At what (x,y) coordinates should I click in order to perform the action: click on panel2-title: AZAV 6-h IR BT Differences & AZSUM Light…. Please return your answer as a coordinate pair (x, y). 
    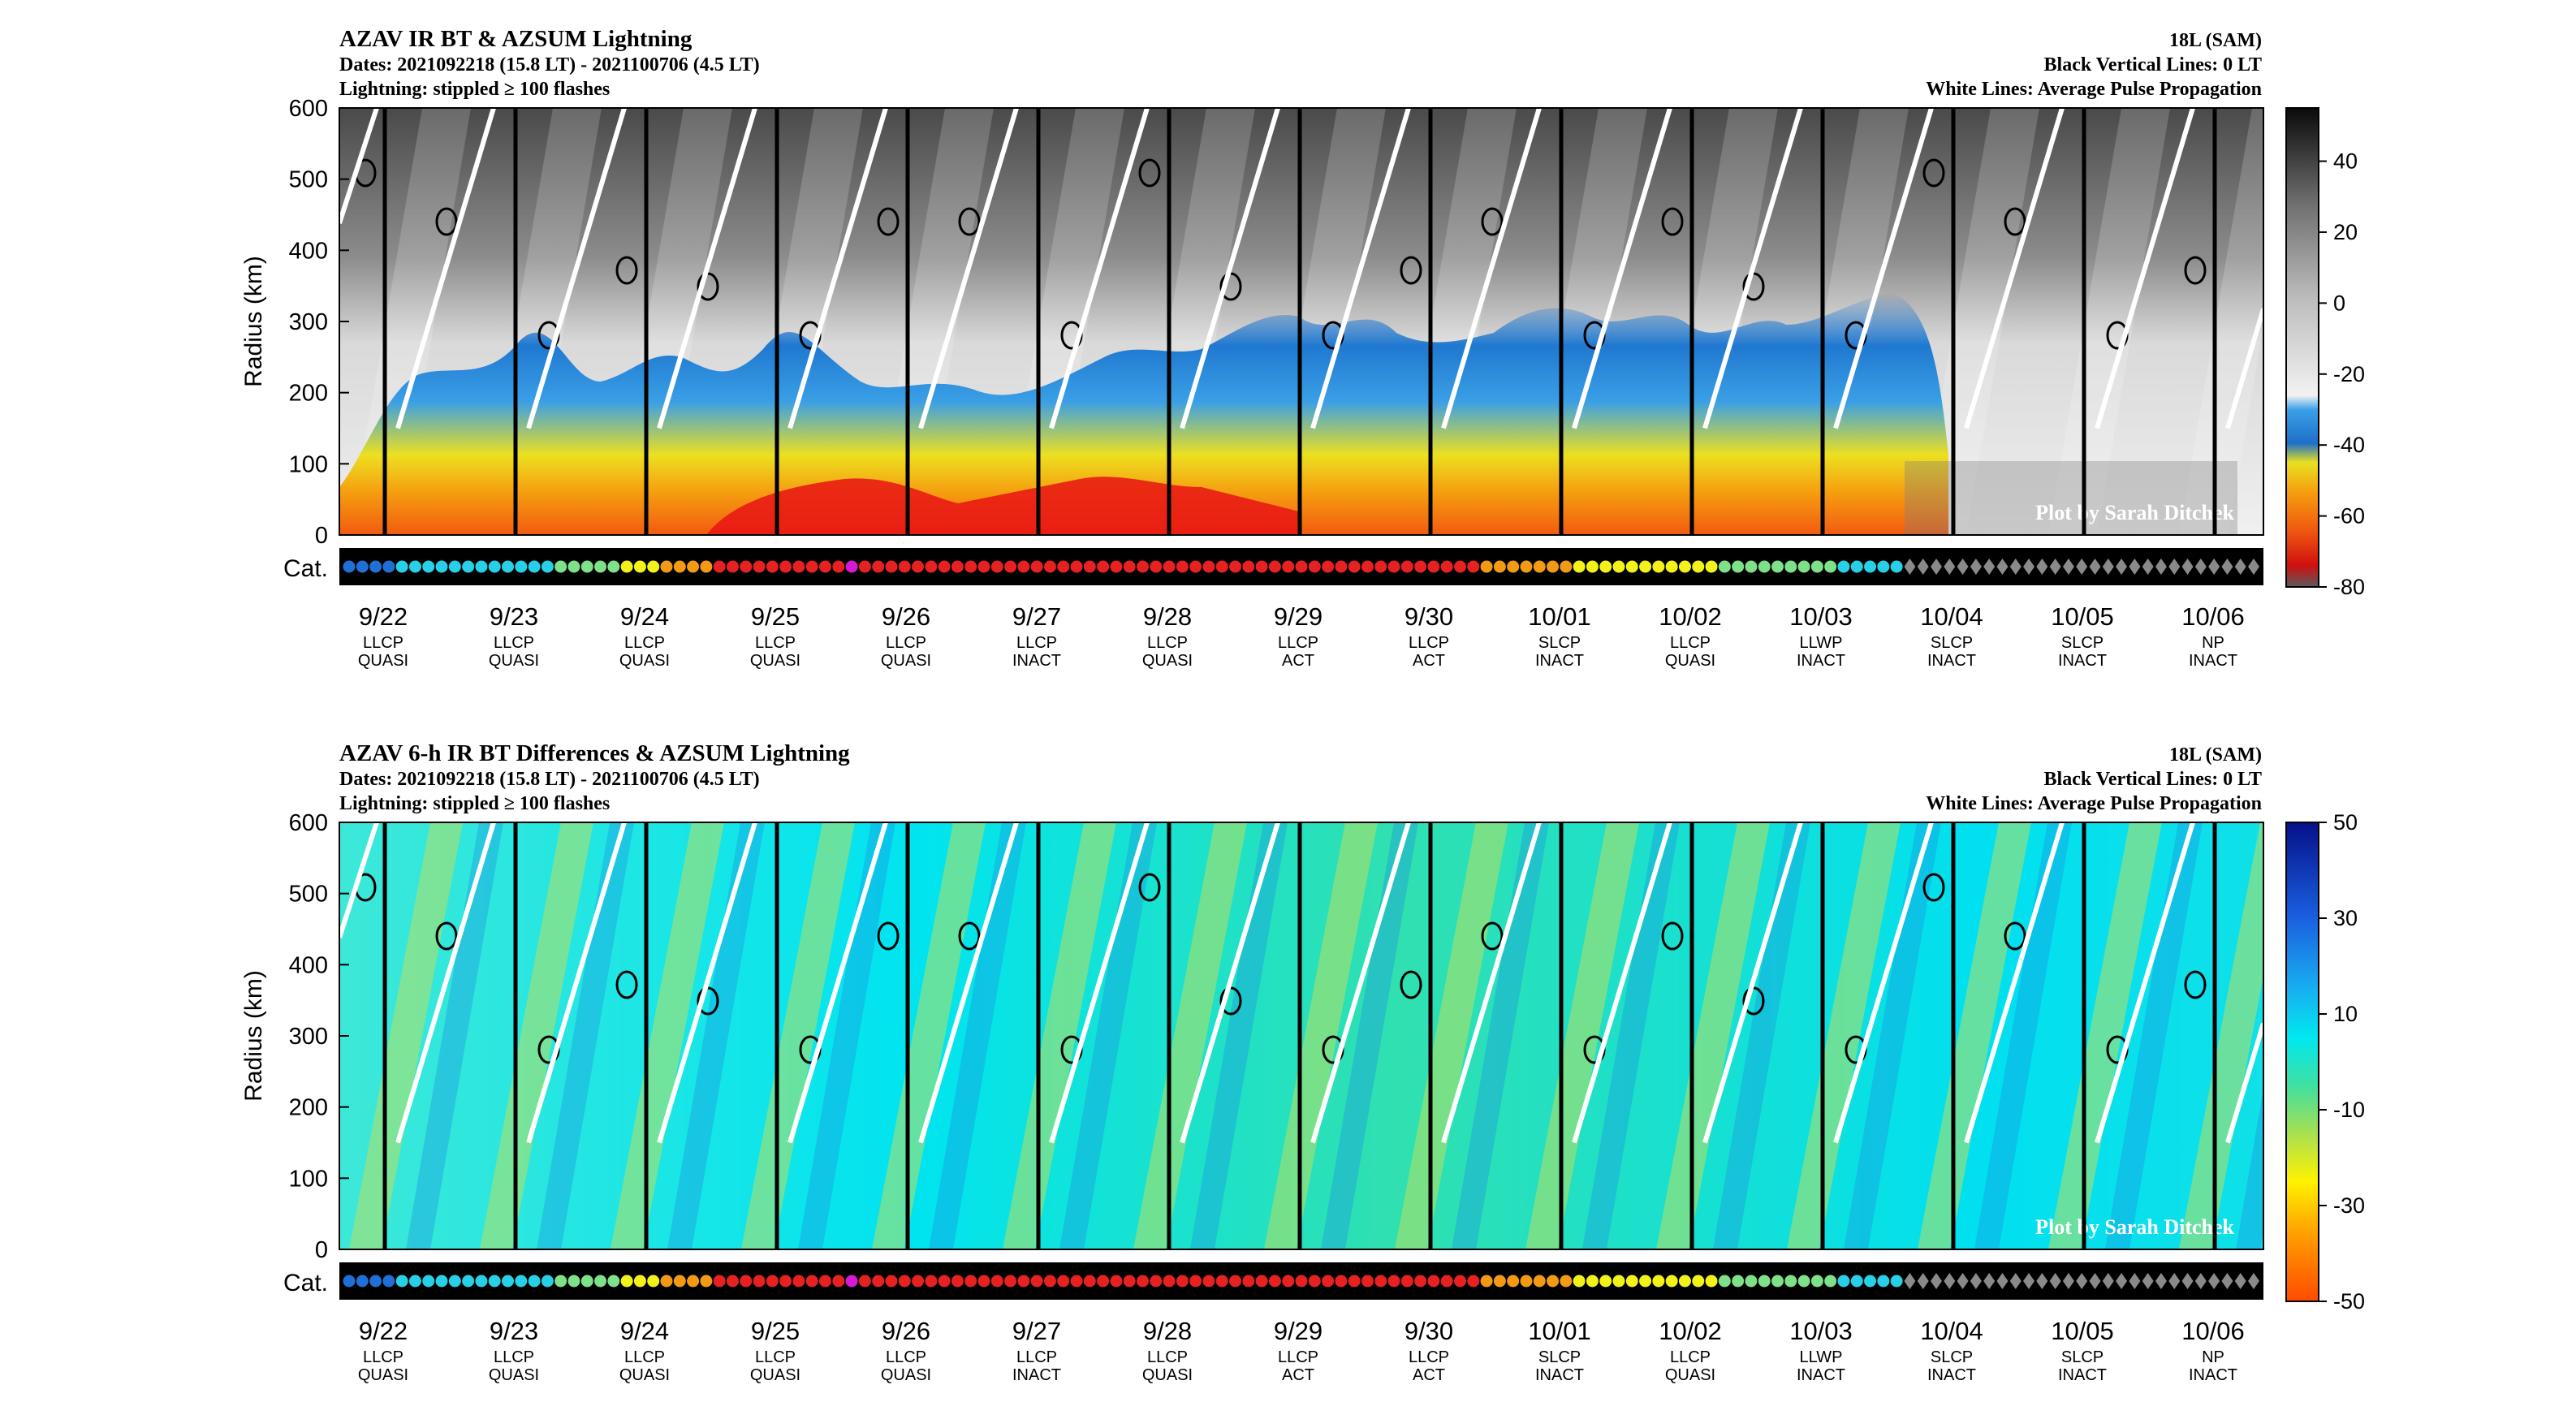
    Looking at the image, I should click on (594, 753).